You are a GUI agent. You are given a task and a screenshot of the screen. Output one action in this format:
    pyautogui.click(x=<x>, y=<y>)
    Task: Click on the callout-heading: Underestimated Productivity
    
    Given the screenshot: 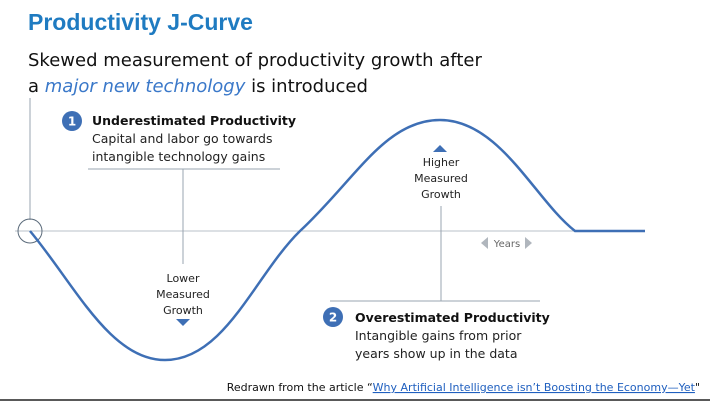 What is the action you would take?
    pyautogui.click(x=194, y=120)
    